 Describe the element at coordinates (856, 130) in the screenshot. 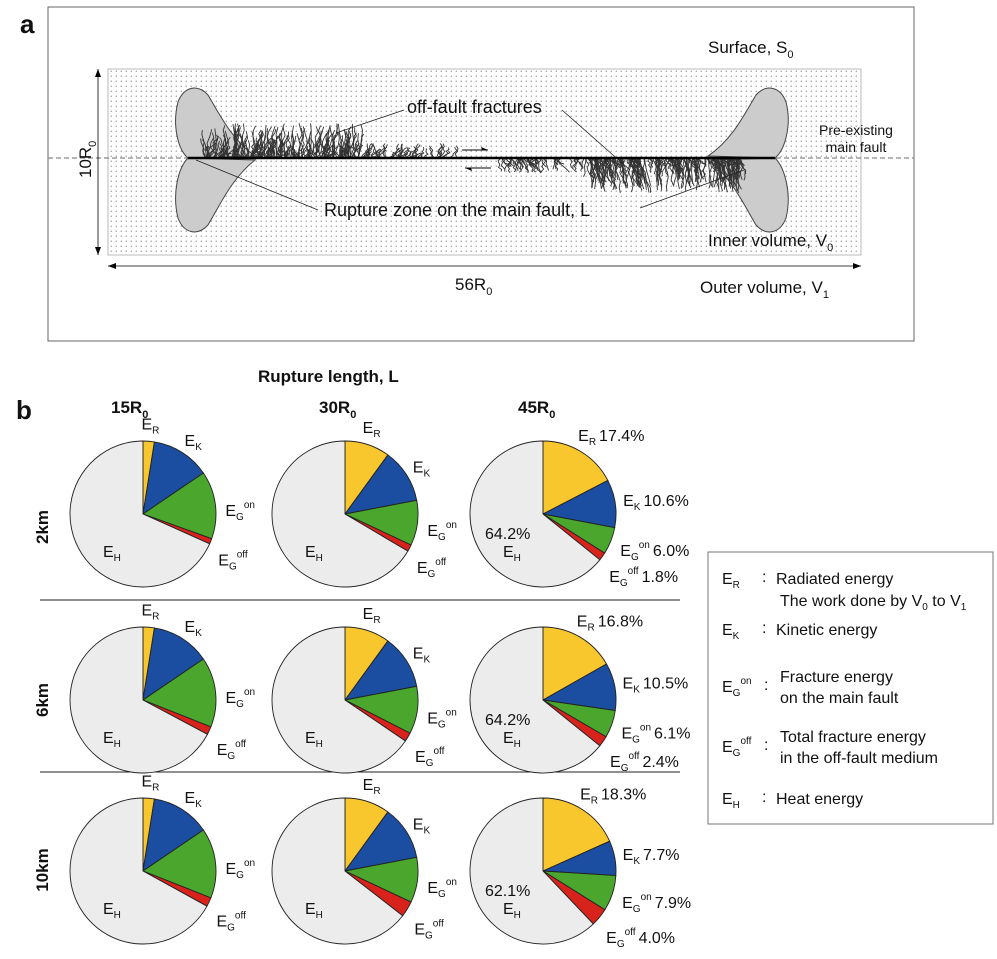

I see `preexisting-fault-label: Pre-existing` at that location.